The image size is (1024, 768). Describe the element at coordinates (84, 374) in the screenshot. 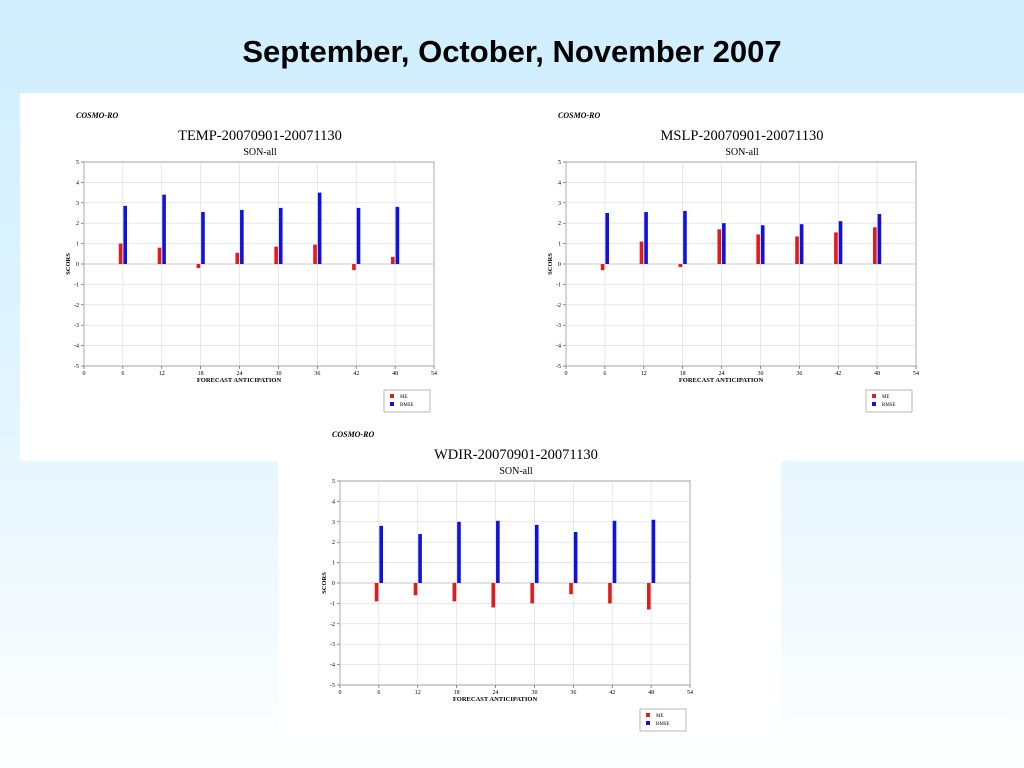

I see `x-tick-label: 0` at that location.